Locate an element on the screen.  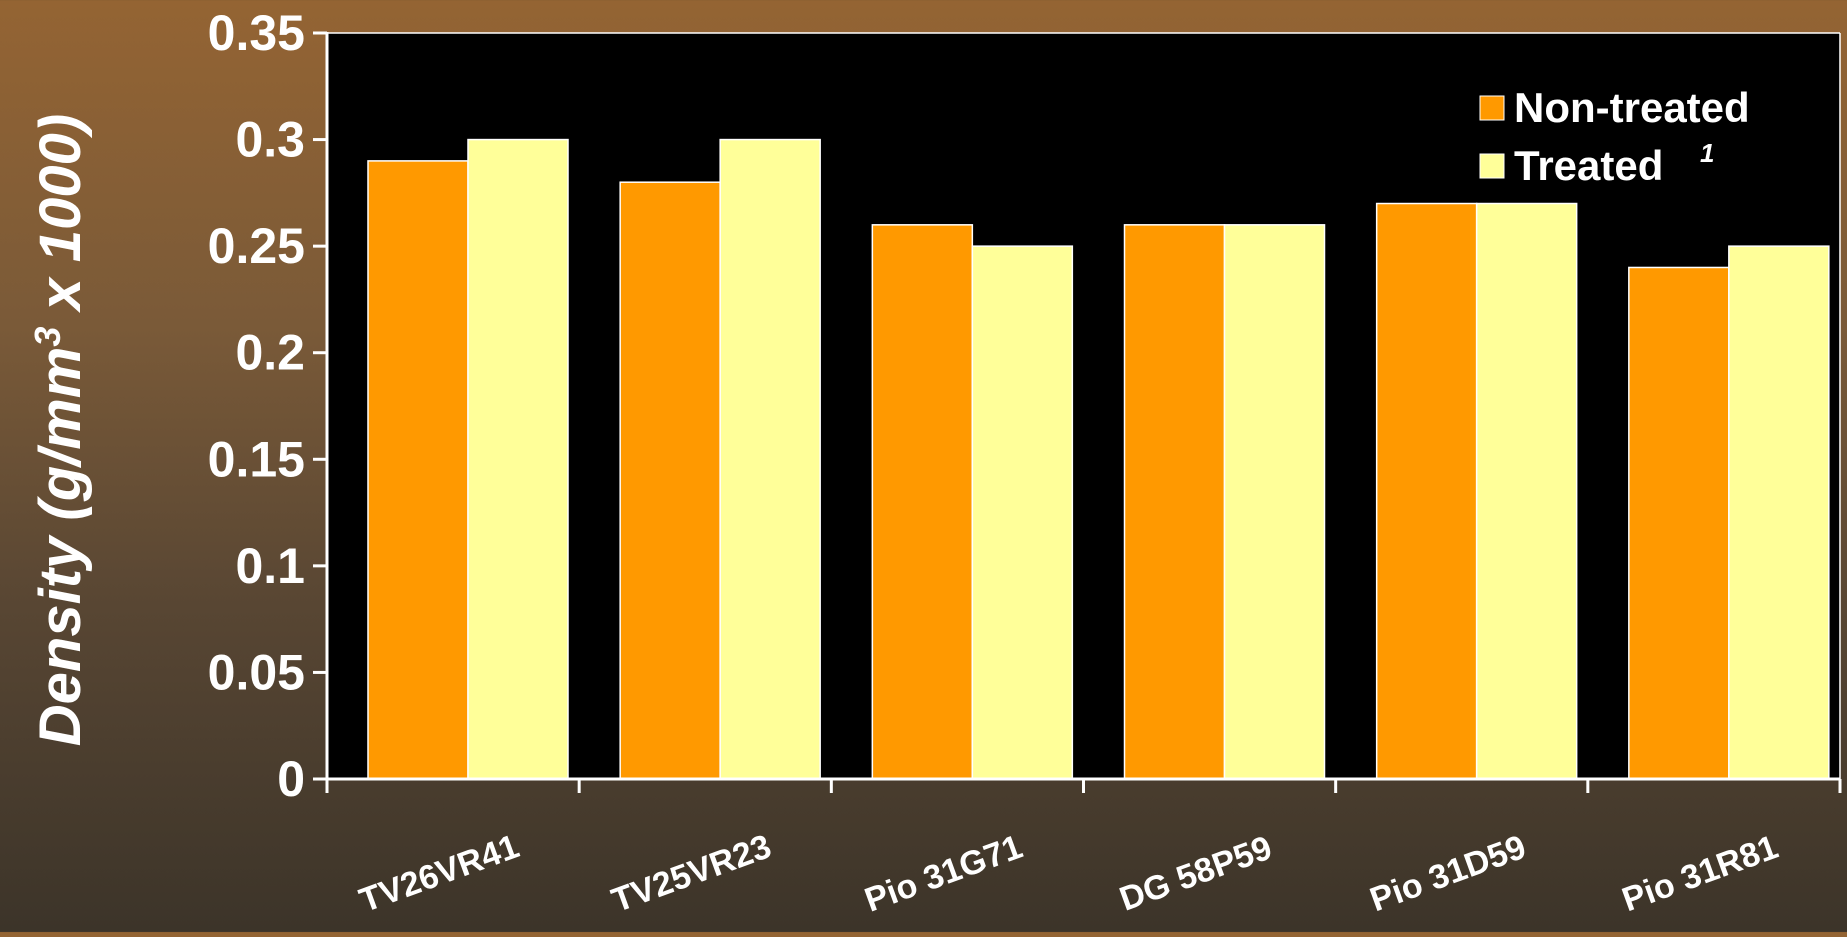
y-tick-label-4: 0.2 is located at coordinates (270, 353).